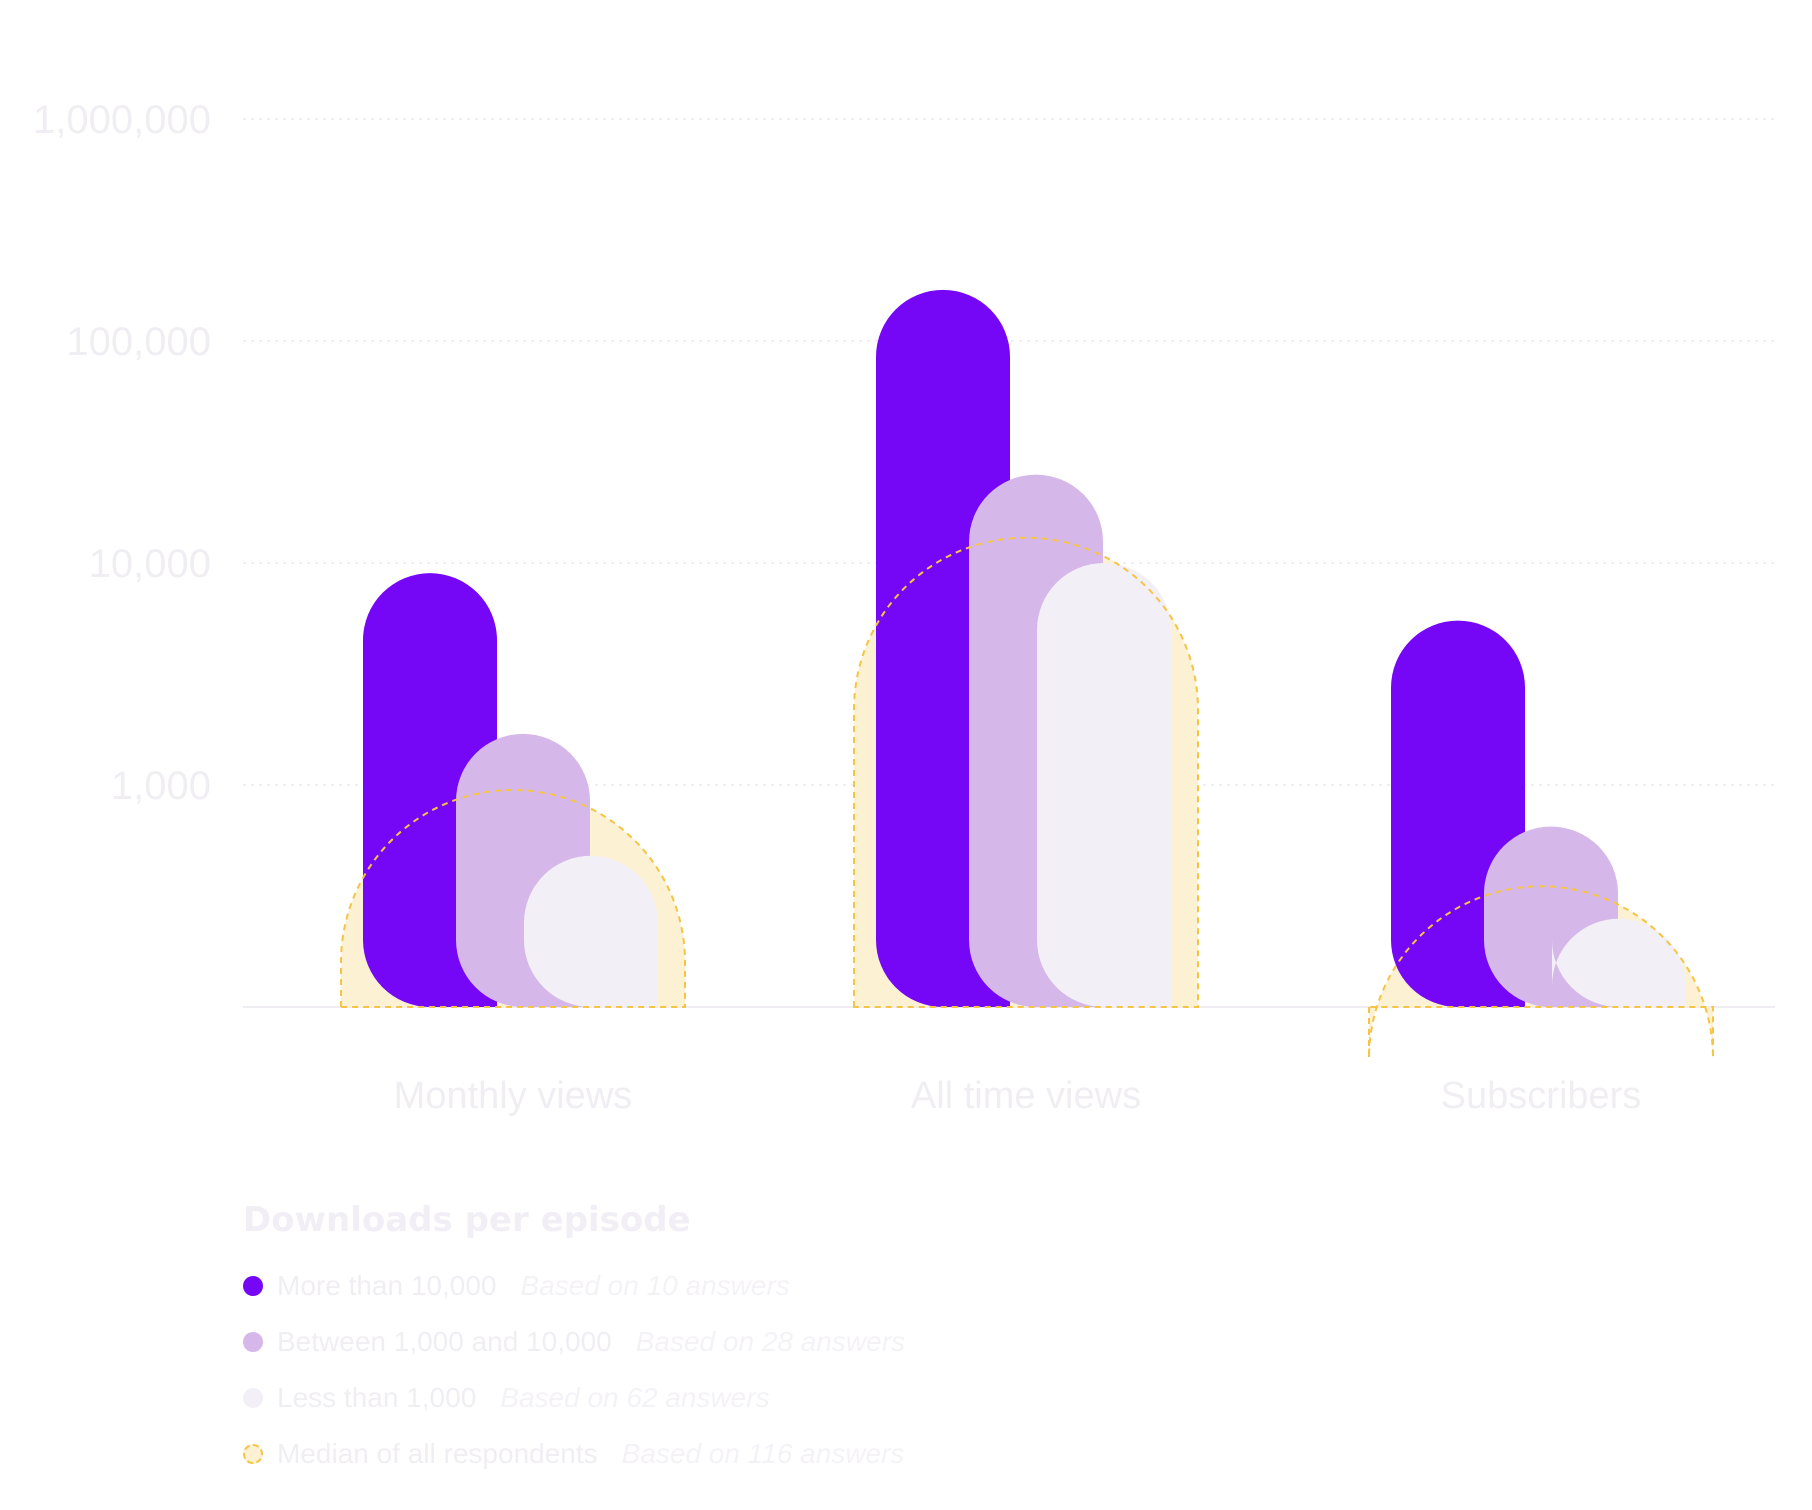  I want to click on category-label: Subscribers, so click(1541, 1096).